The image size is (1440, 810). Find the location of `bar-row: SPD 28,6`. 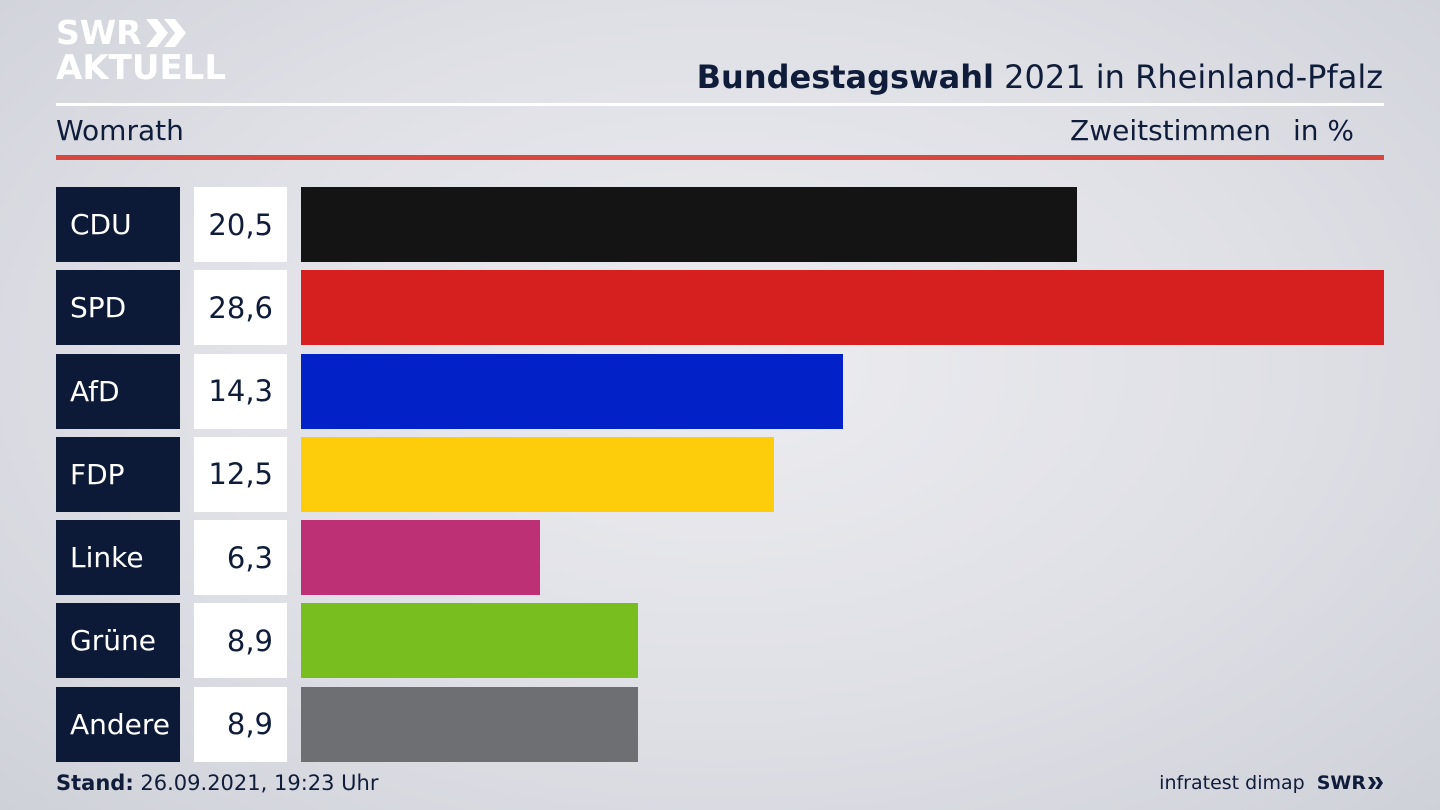

bar-row: SPD 28,6 is located at coordinates (720, 308).